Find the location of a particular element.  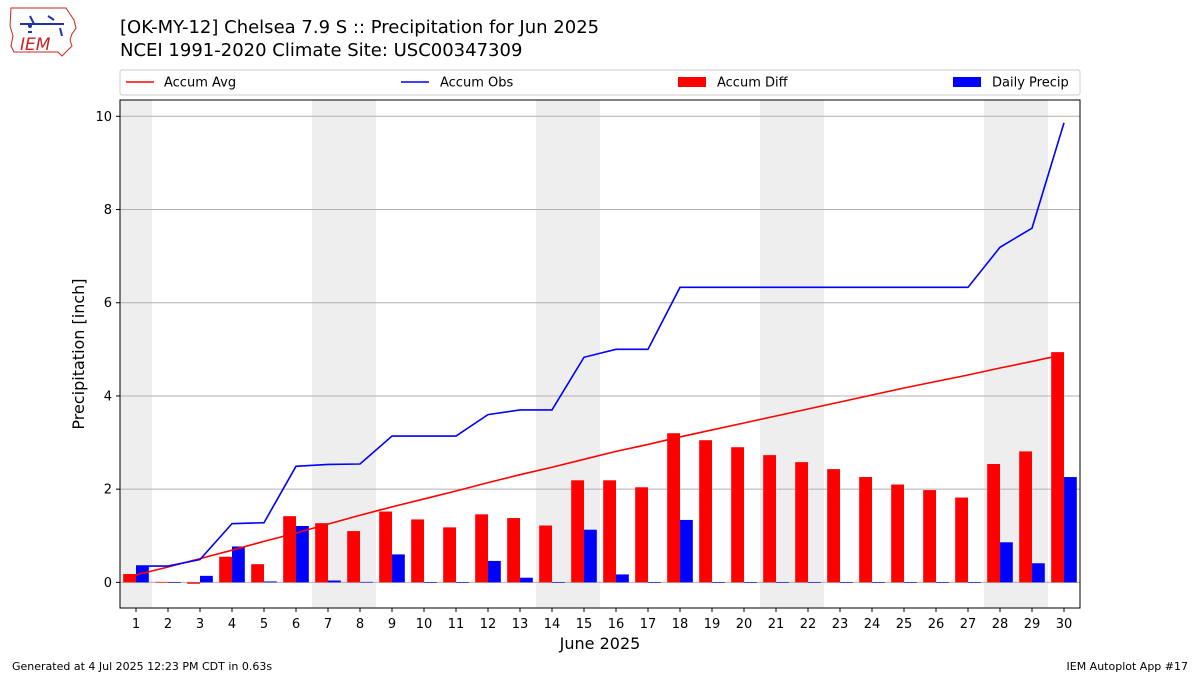

iem-logo: IEM is located at coordinates (44, 34).